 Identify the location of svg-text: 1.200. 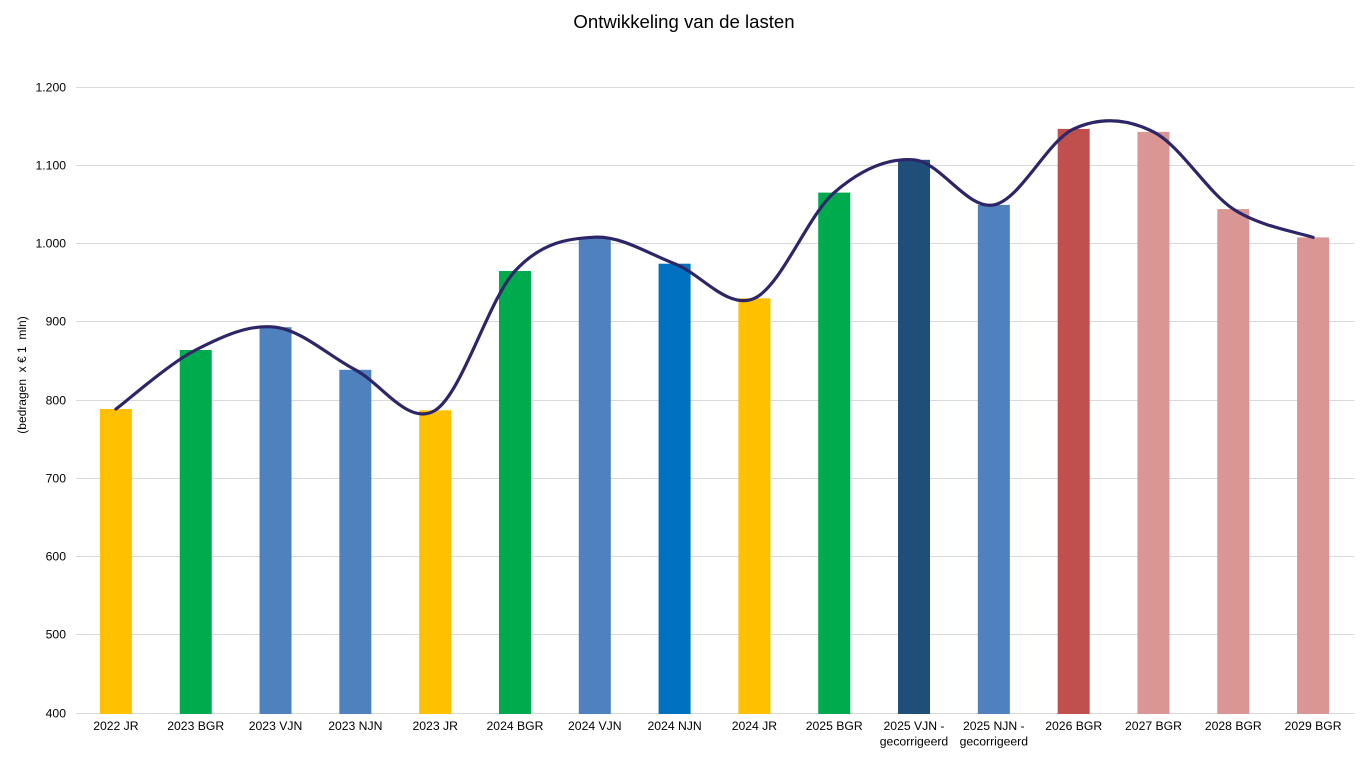
(51, 87).